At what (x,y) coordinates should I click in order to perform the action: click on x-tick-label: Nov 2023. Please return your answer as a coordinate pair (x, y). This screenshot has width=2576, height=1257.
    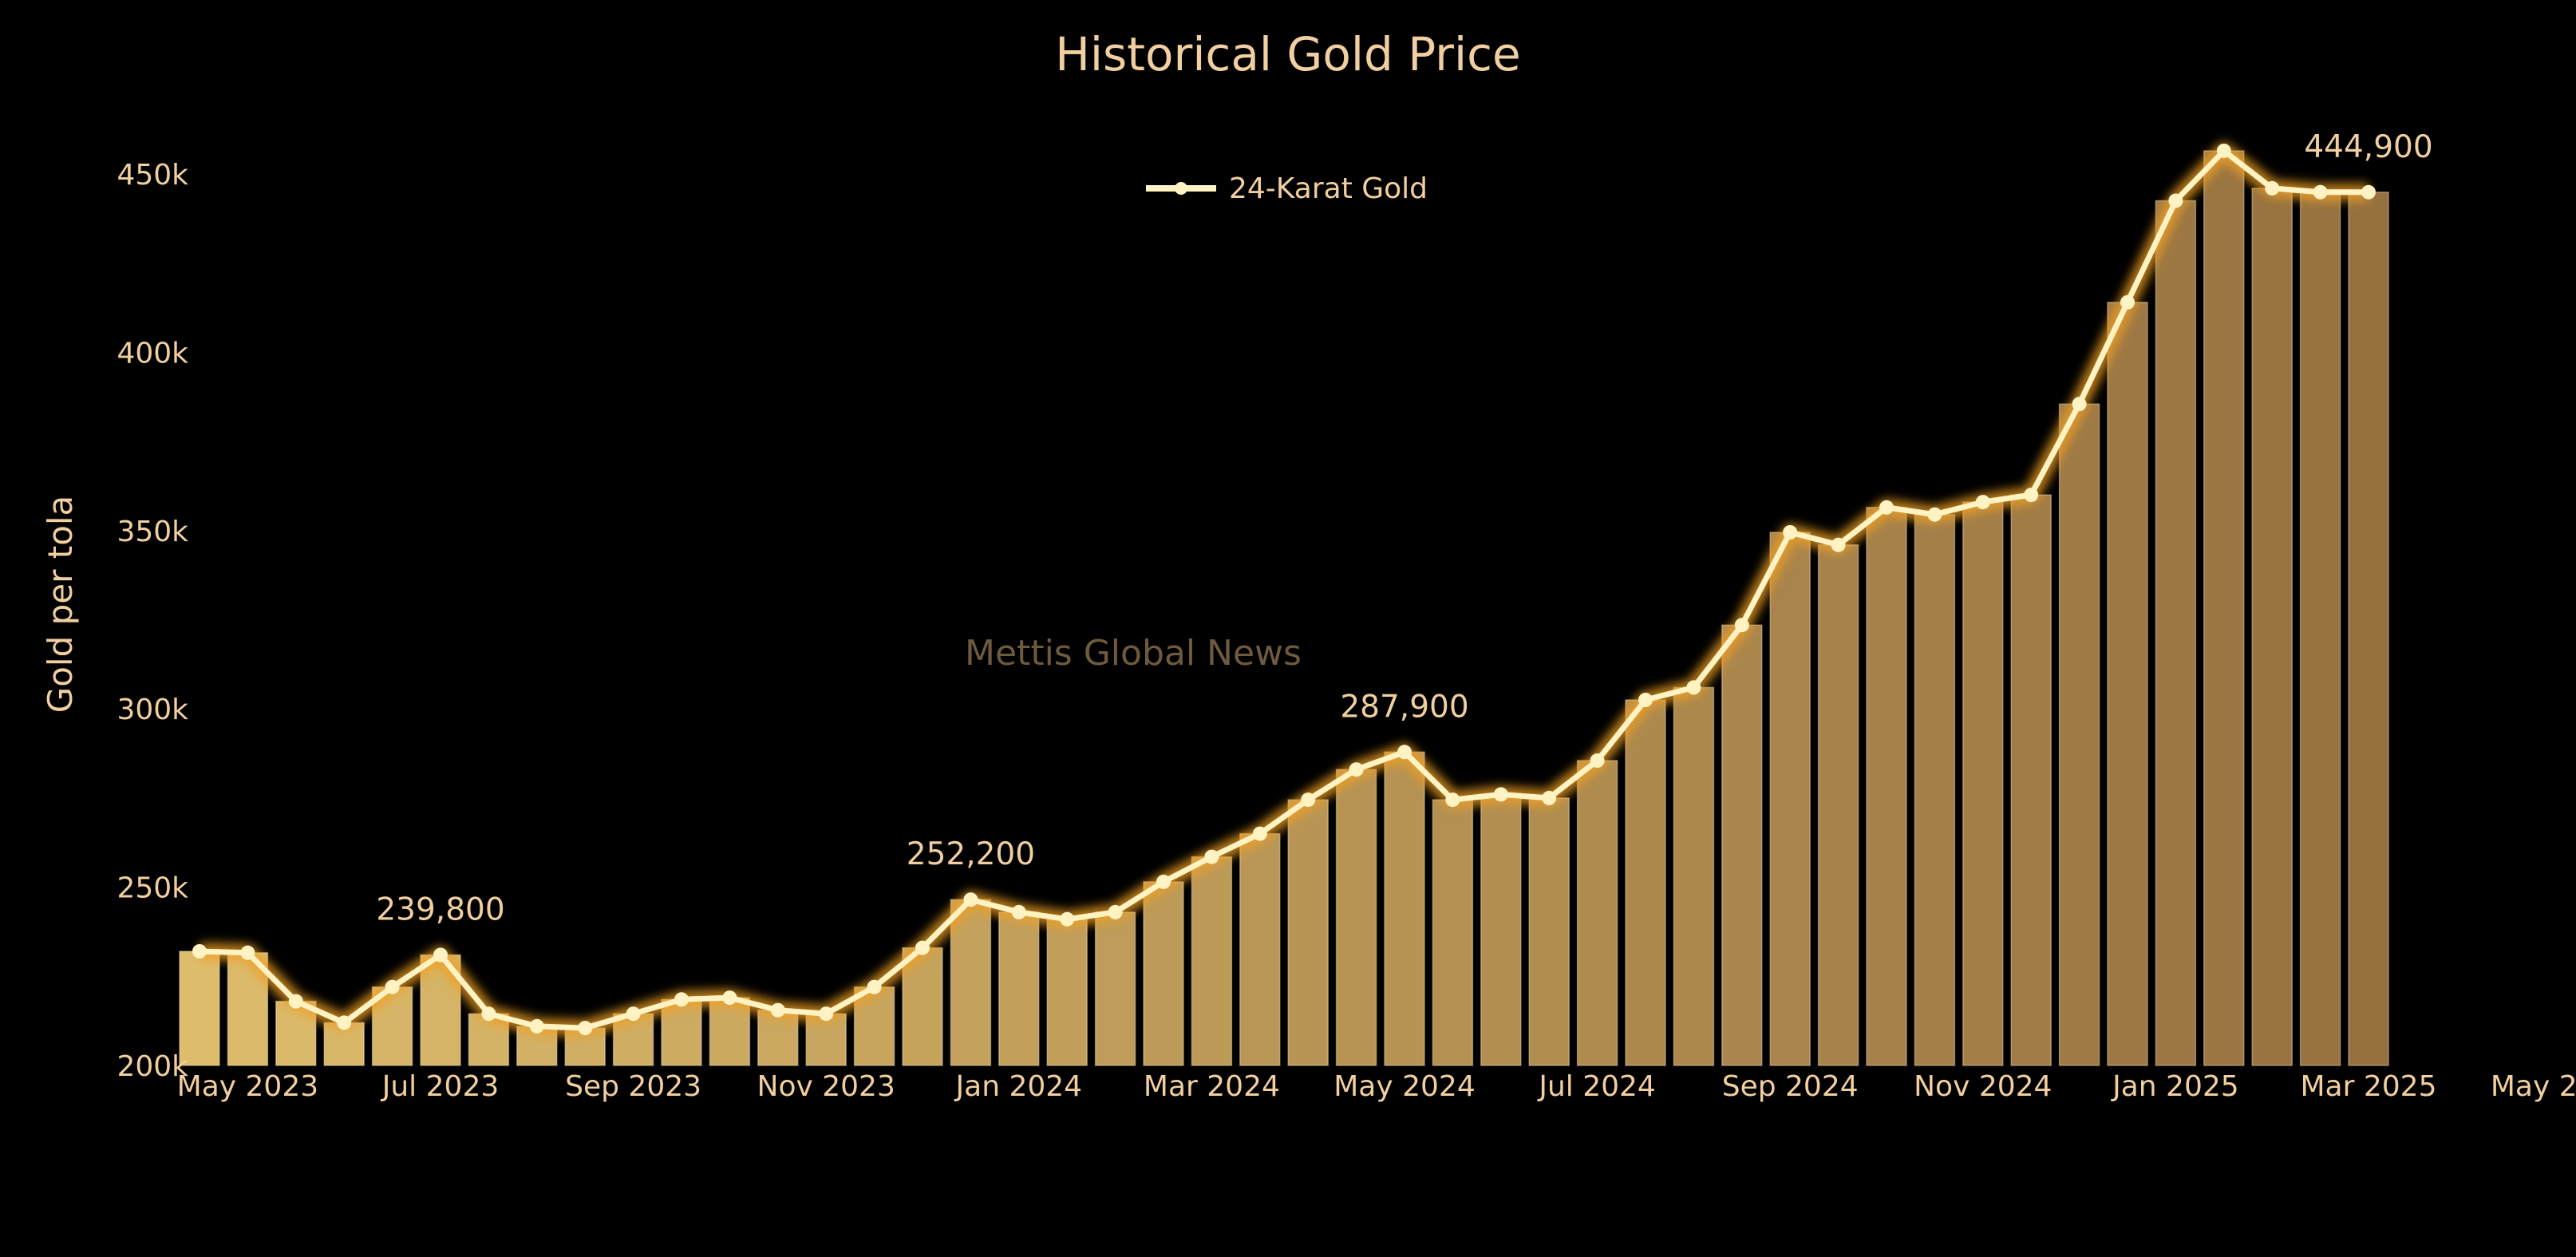
    Looking at the image, I should click on (826, 1086).